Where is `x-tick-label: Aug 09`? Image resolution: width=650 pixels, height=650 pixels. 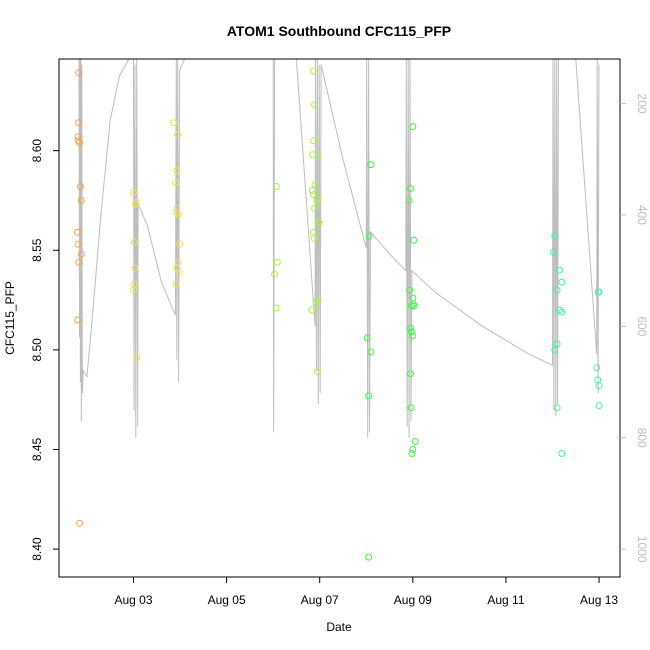
x-tick-label: Aug 09 is located at coordinates (413, 600).